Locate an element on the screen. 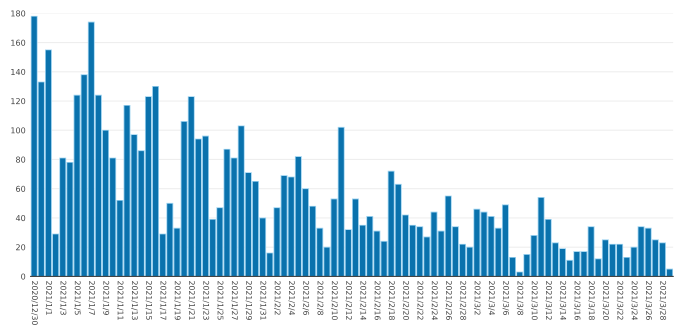 The height and width of the screenshot is (333, 680). y-tick-label: 180 is located at coordinates (18, 13).